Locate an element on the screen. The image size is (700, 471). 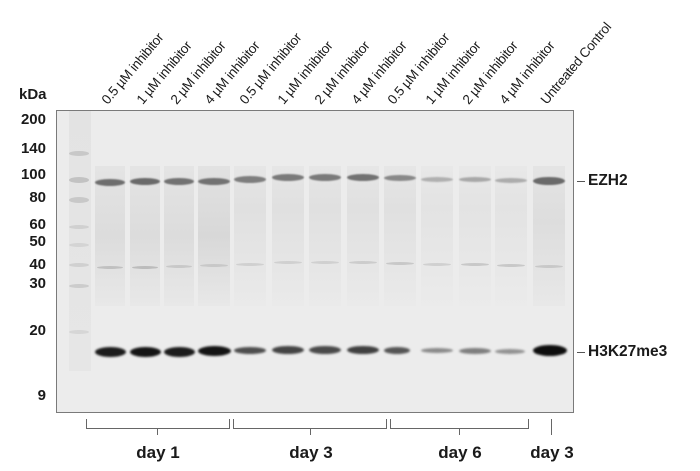
mw-marker-80: 80 is located at coordinates (37, 197).